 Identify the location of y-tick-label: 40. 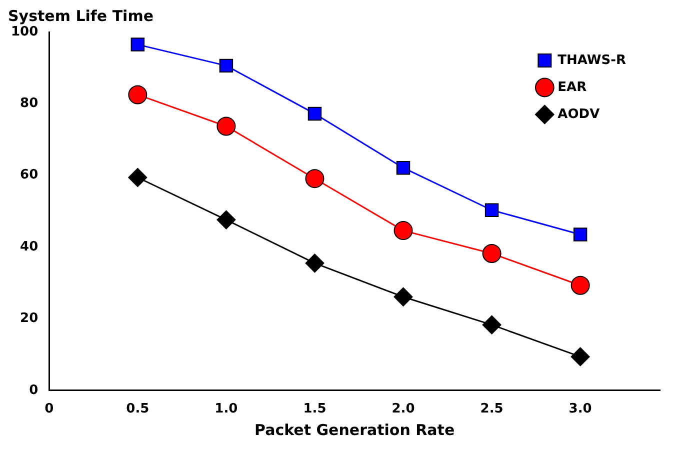
(29, 246).